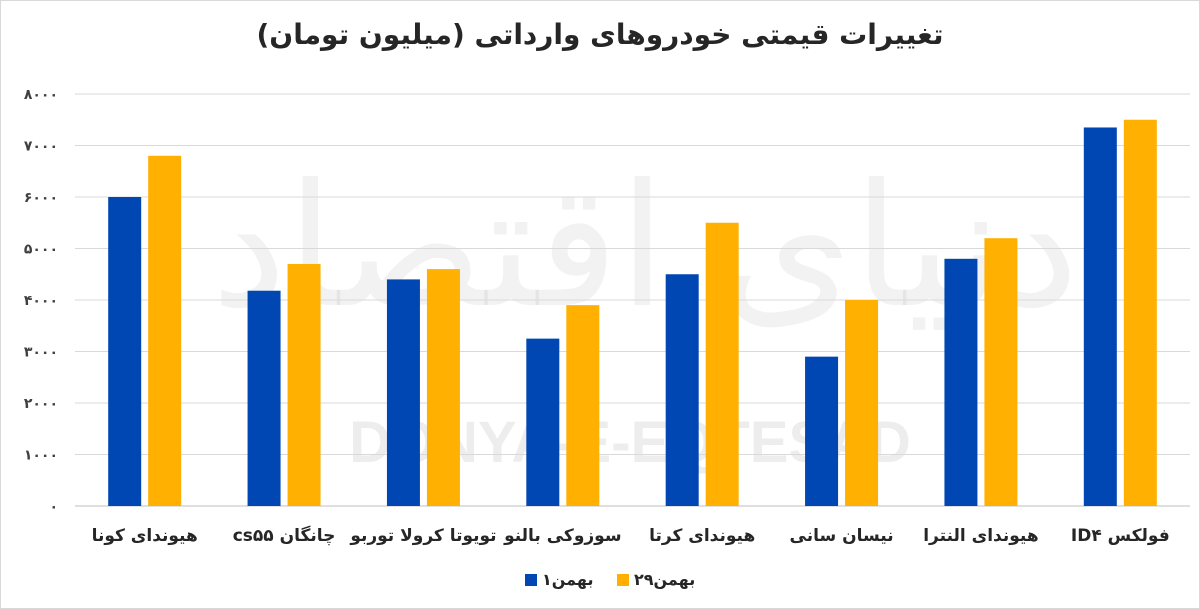 The height and width of the screenshot is (609, 1200). Describe the element at coordinates (41, 456) in the screenshot. I see `y-tick-label: ۱۰۰۰` at that location.